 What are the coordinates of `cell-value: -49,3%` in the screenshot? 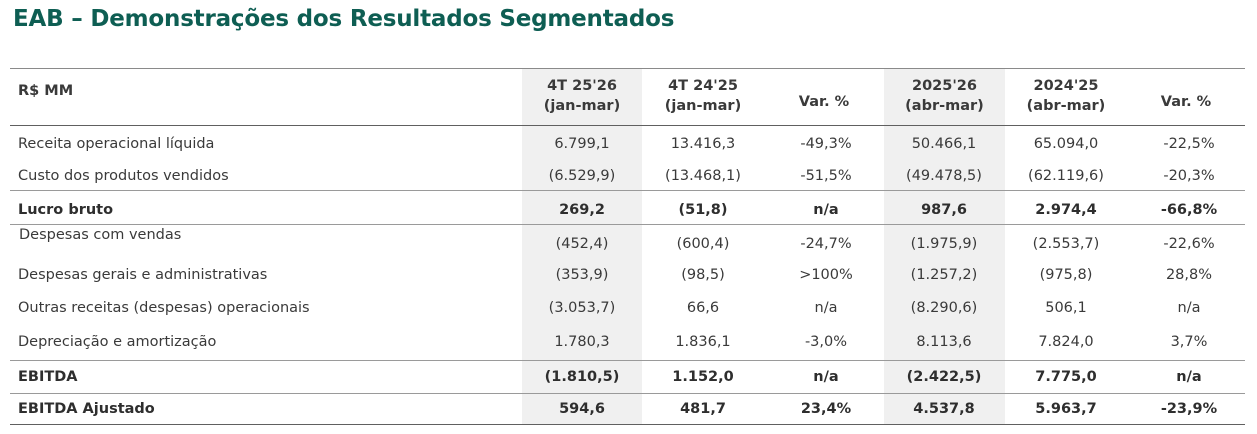 It's located at (826, 144).